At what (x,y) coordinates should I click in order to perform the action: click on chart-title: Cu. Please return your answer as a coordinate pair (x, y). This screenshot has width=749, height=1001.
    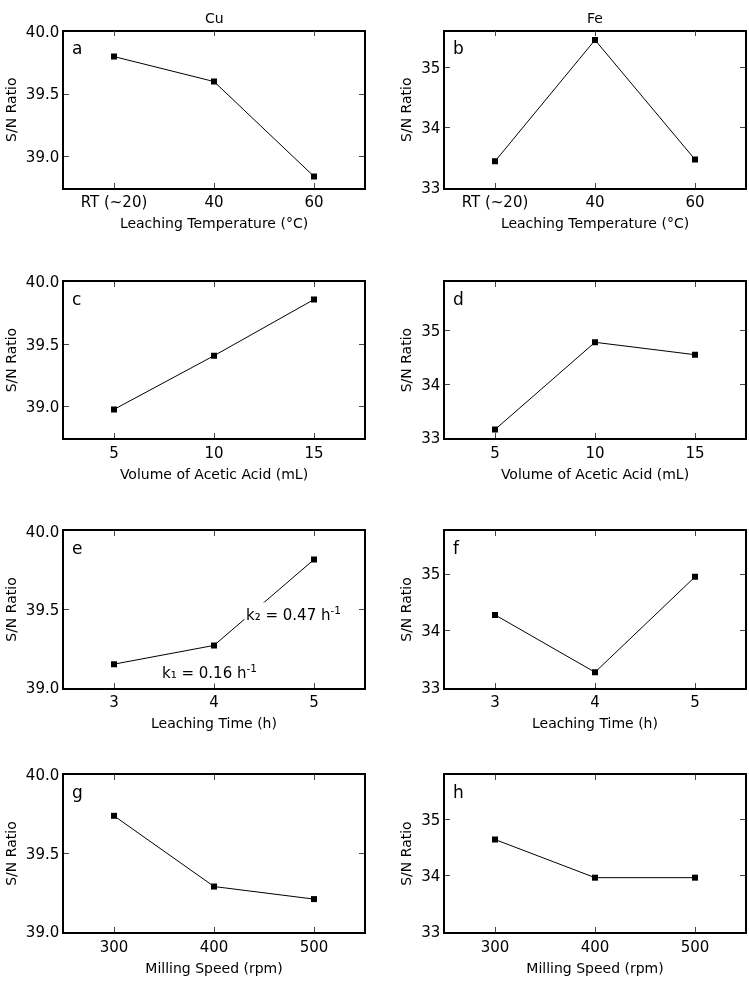
    Looking at the image, I should click on (214, 18).